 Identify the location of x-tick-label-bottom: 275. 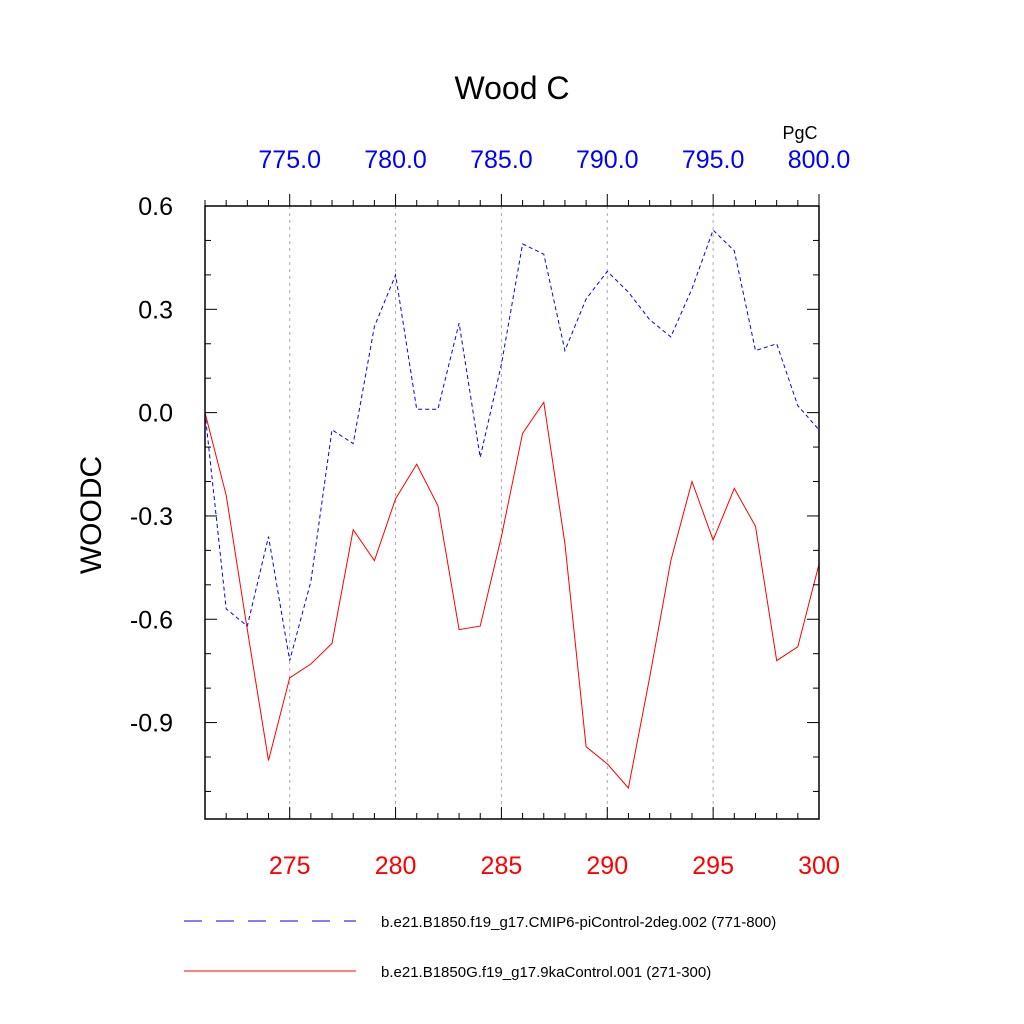
(290, 866).